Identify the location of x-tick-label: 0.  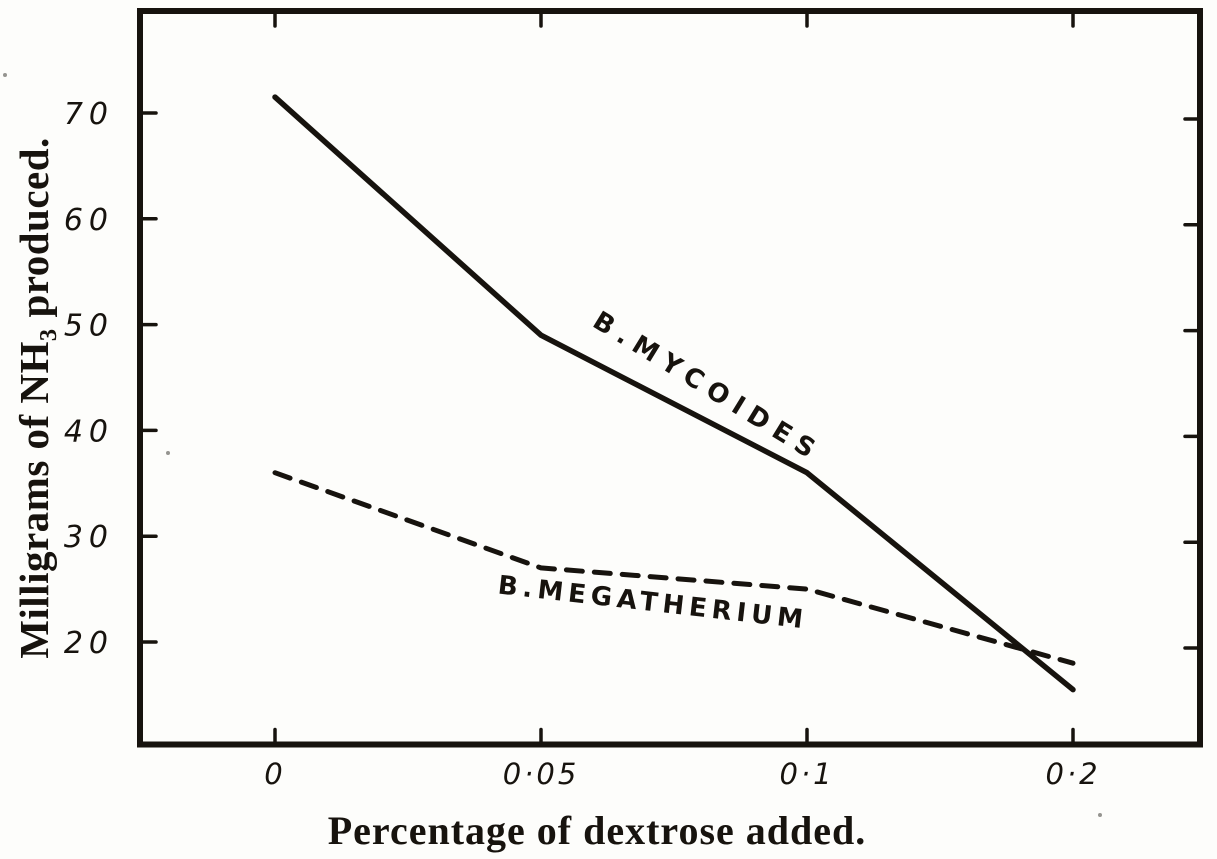
(274, 774).